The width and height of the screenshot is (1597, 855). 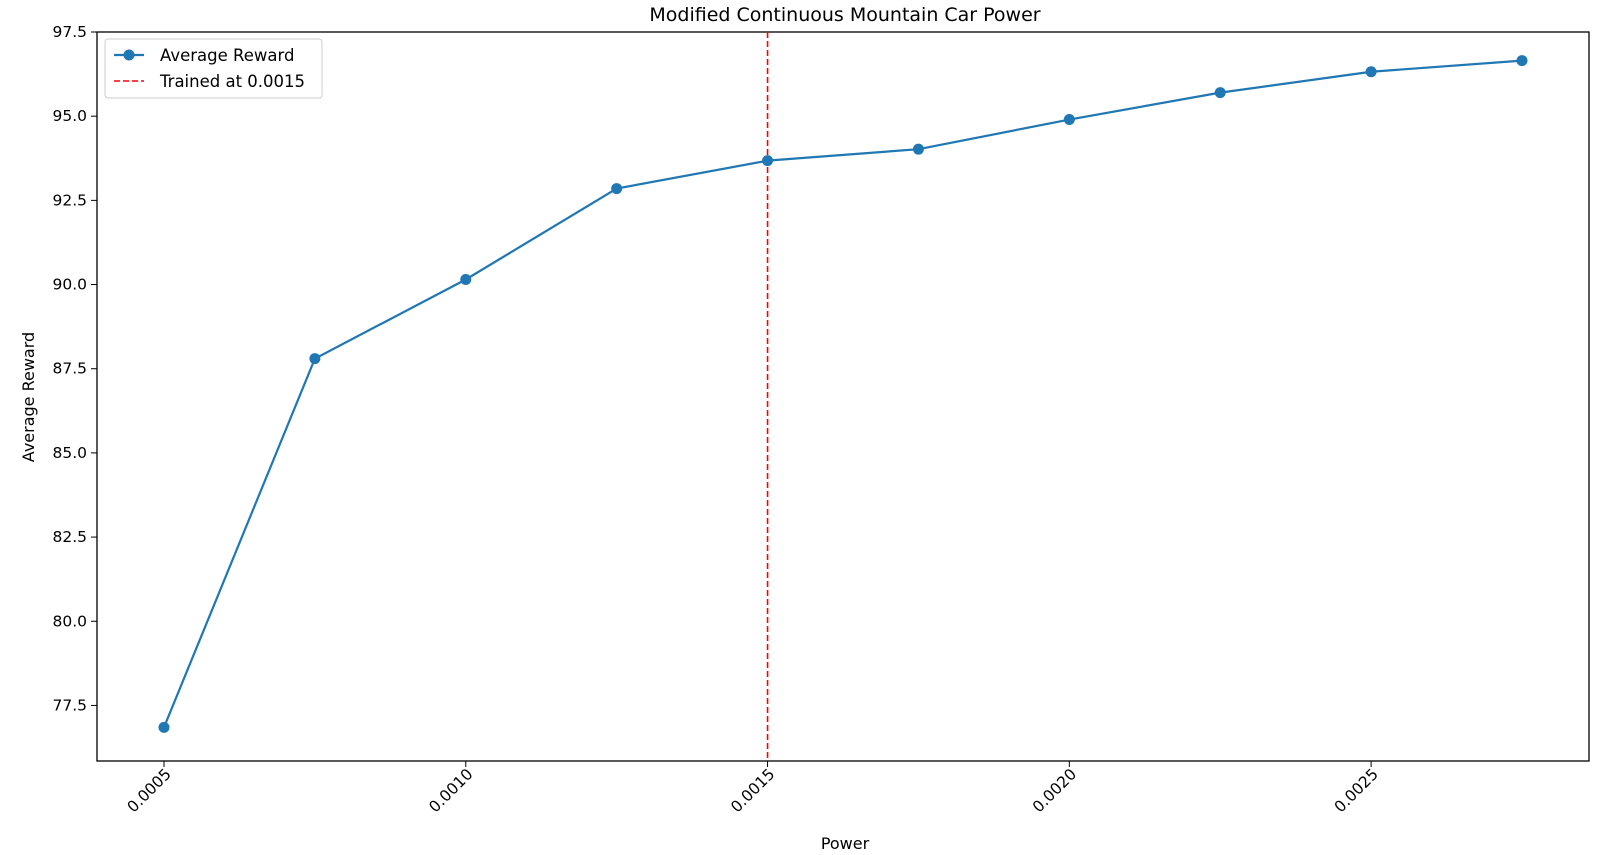 I want to click on x-tick-label: 0.0005, so click(x=149, y=790).